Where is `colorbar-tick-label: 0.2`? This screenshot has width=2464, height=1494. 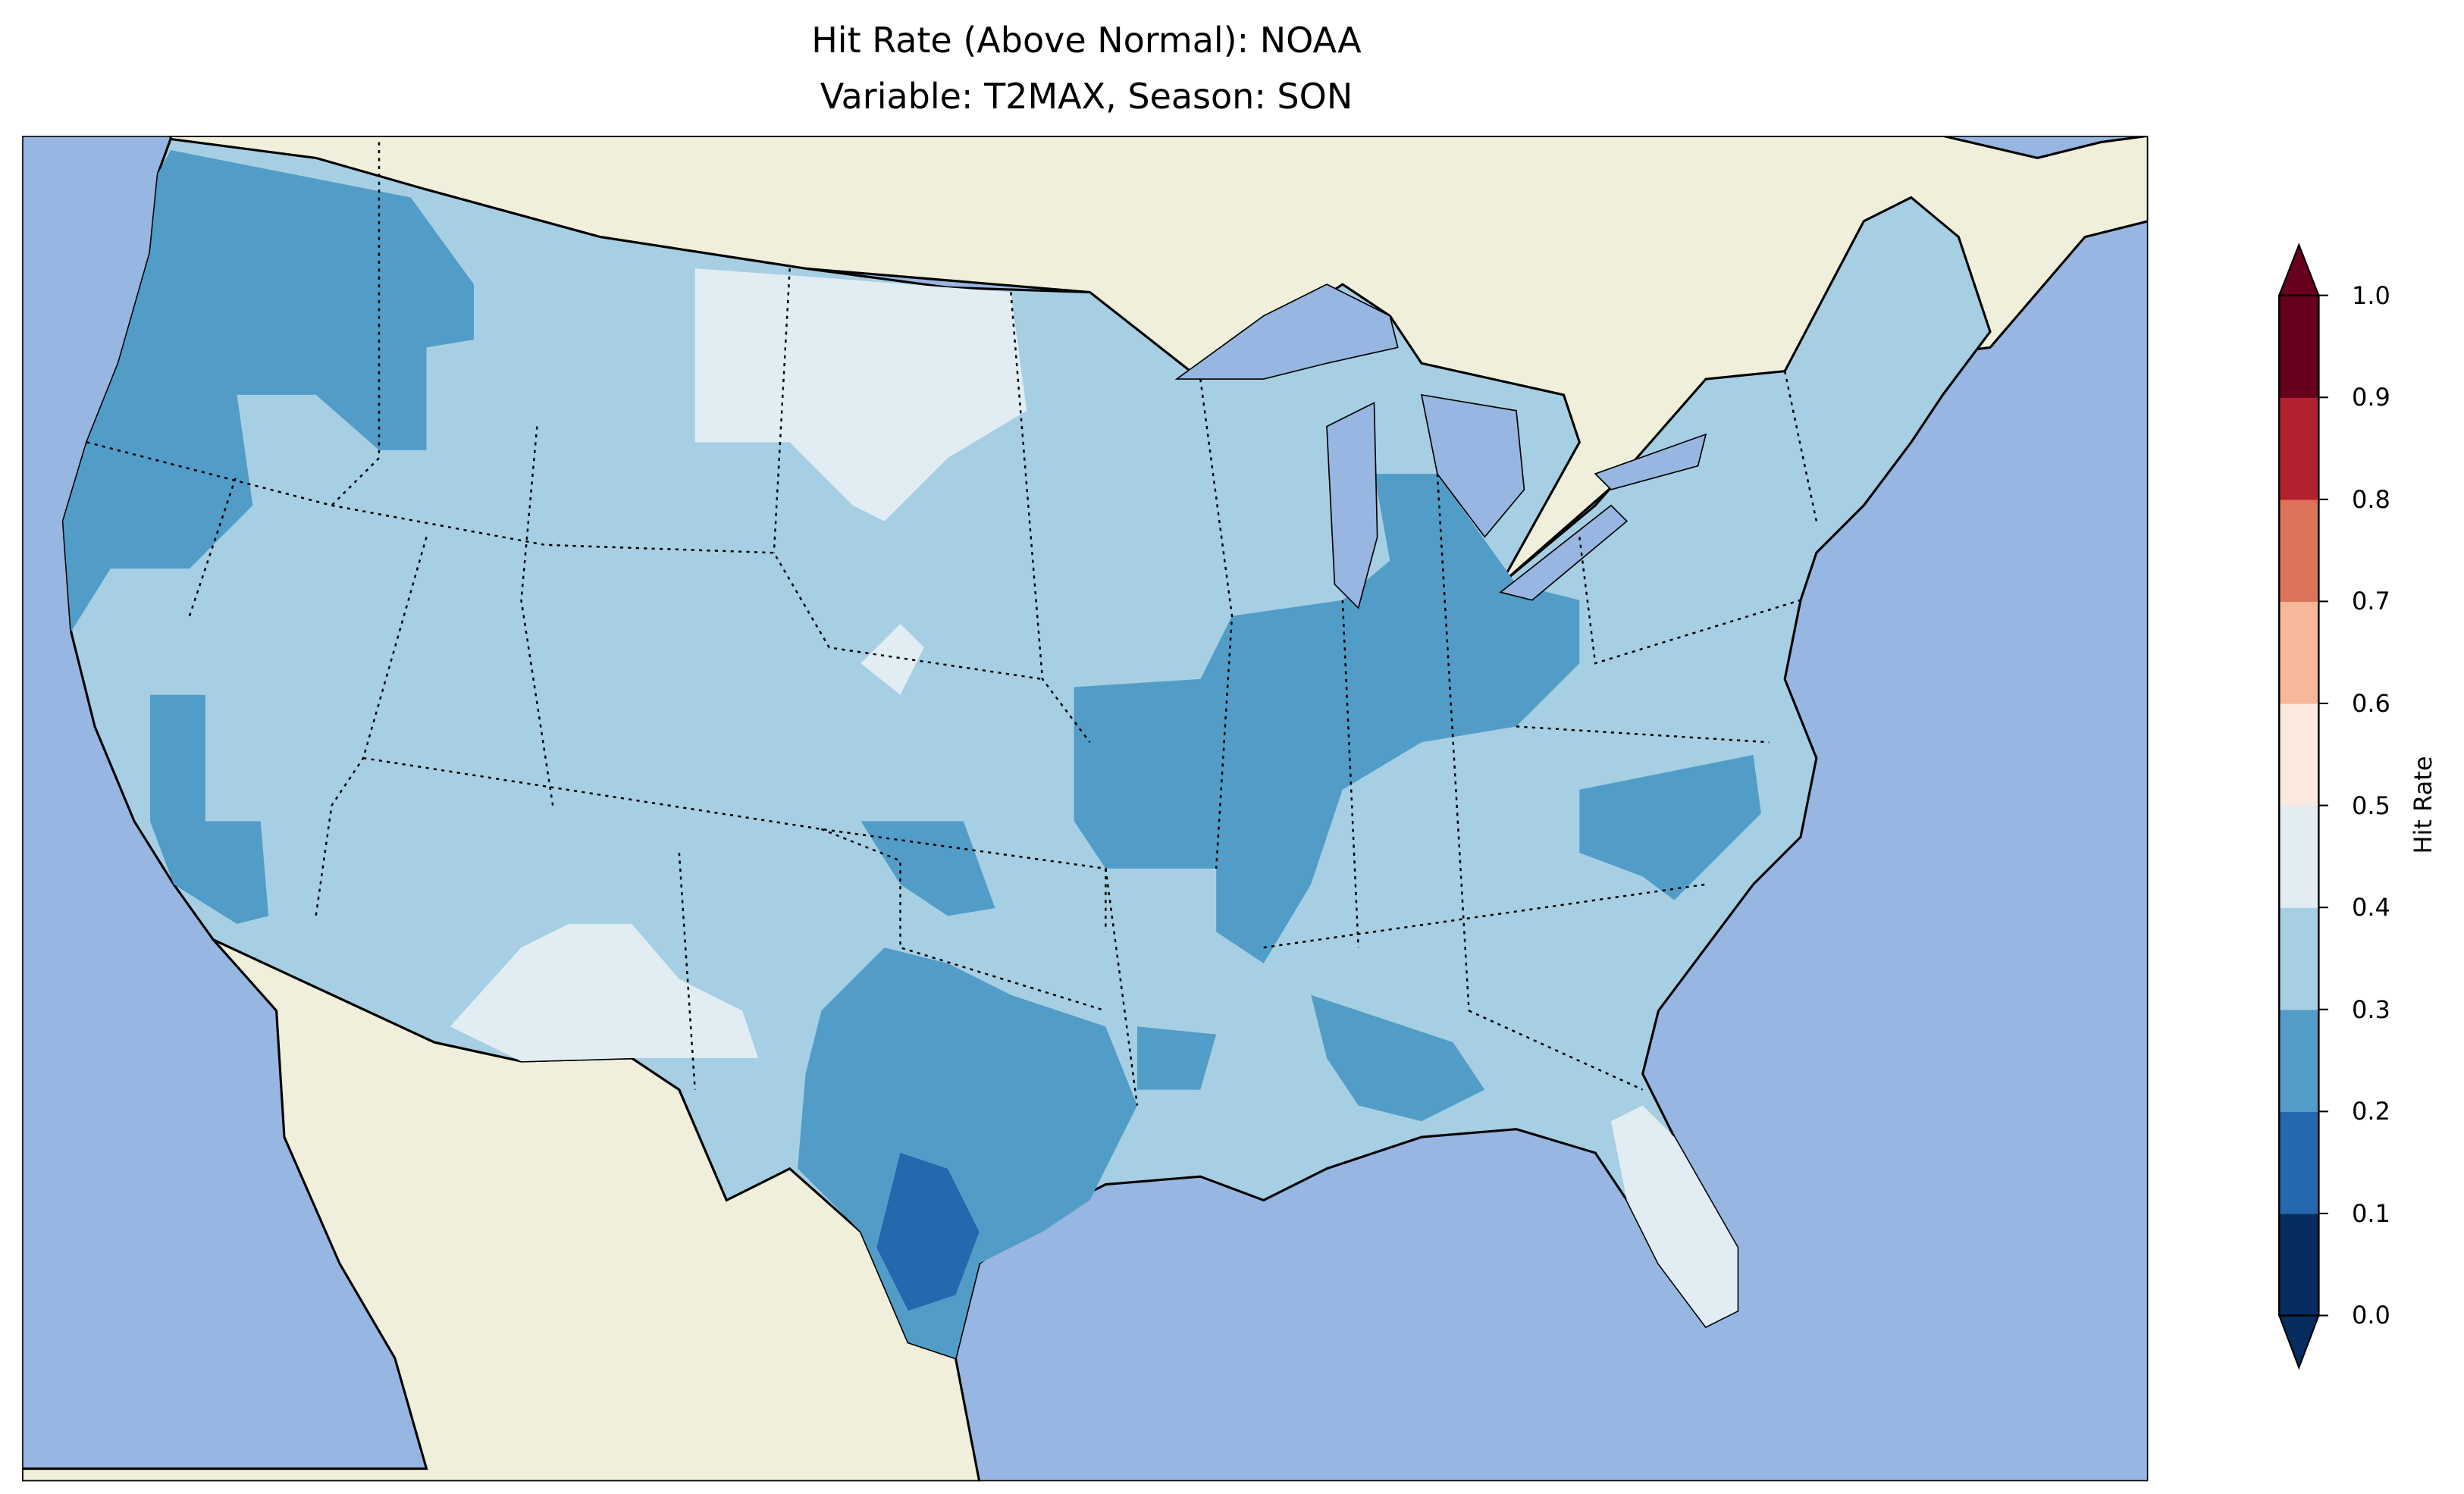 colorbar-tick-label: 0.2 is located at coordinates (2371, 1111).